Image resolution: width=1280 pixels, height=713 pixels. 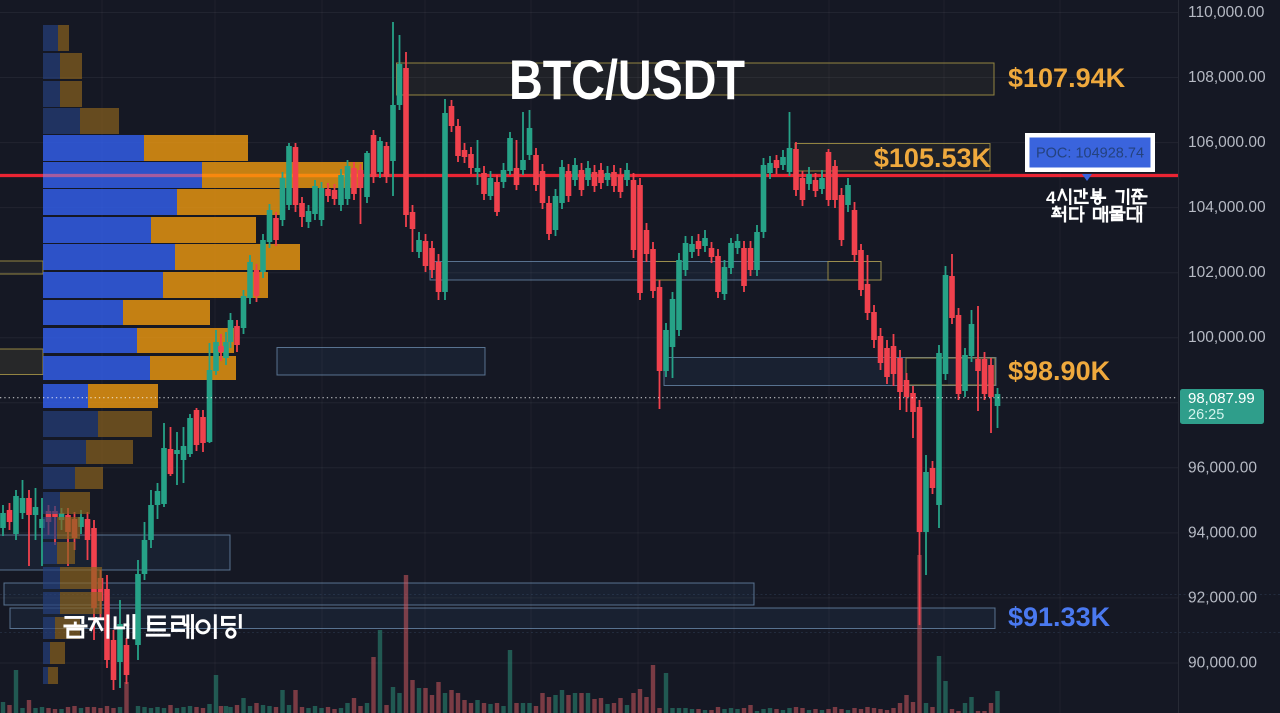 What do you see at coordinates (1222, 532) in the screenshot?
I see `svg-text: 94,000.00` at bounding box center [1222, 532].